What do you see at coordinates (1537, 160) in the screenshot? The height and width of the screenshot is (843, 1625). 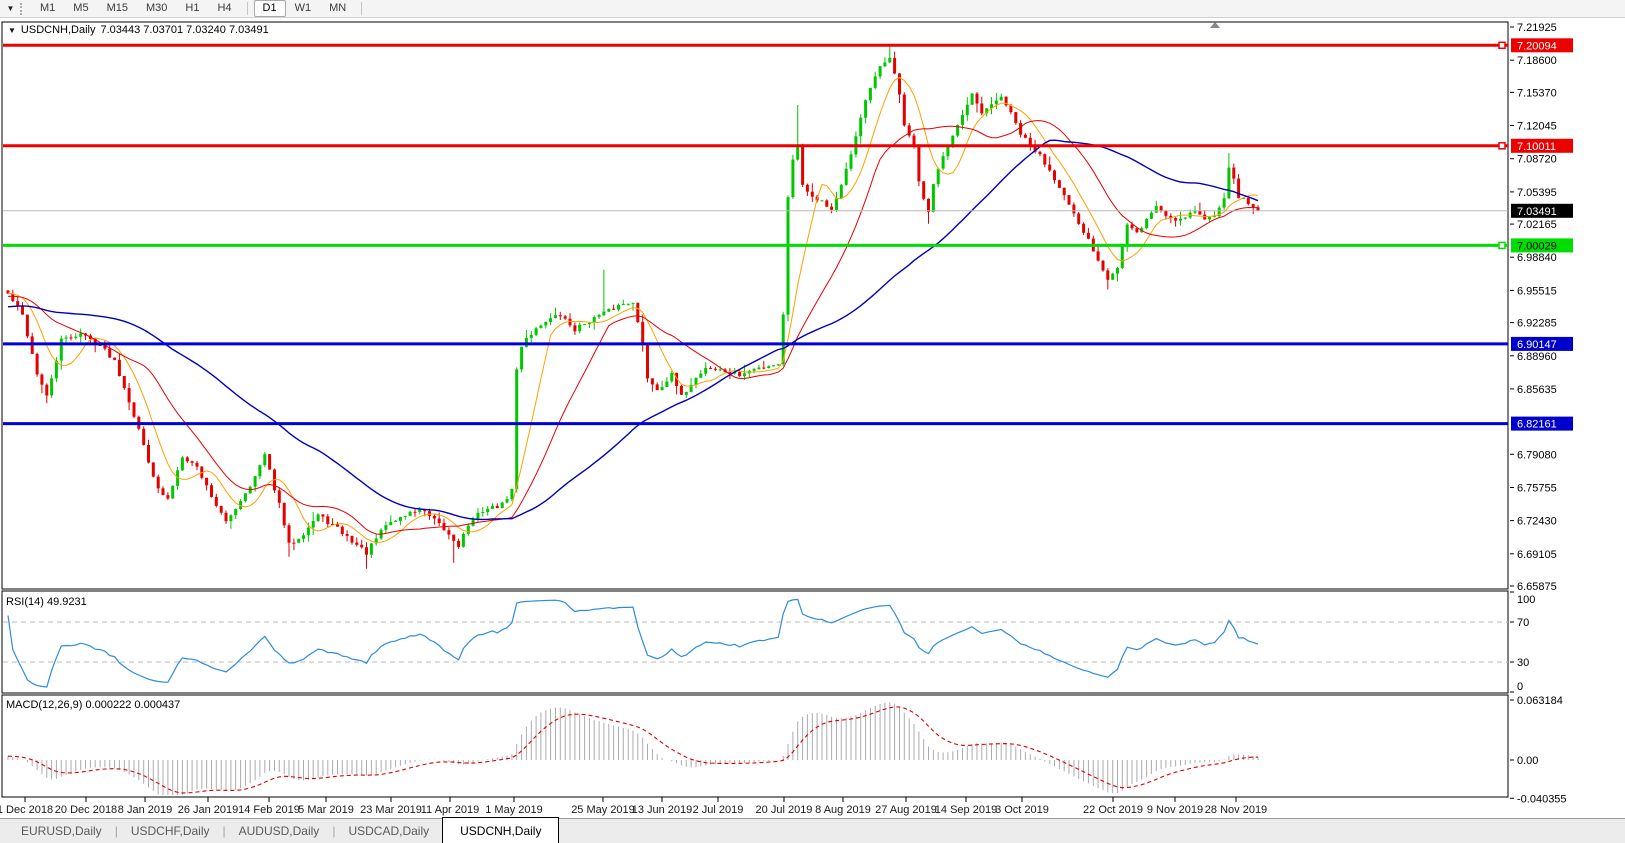 I see `svg-text: 7.08720` at bounding box center [1537, 160].